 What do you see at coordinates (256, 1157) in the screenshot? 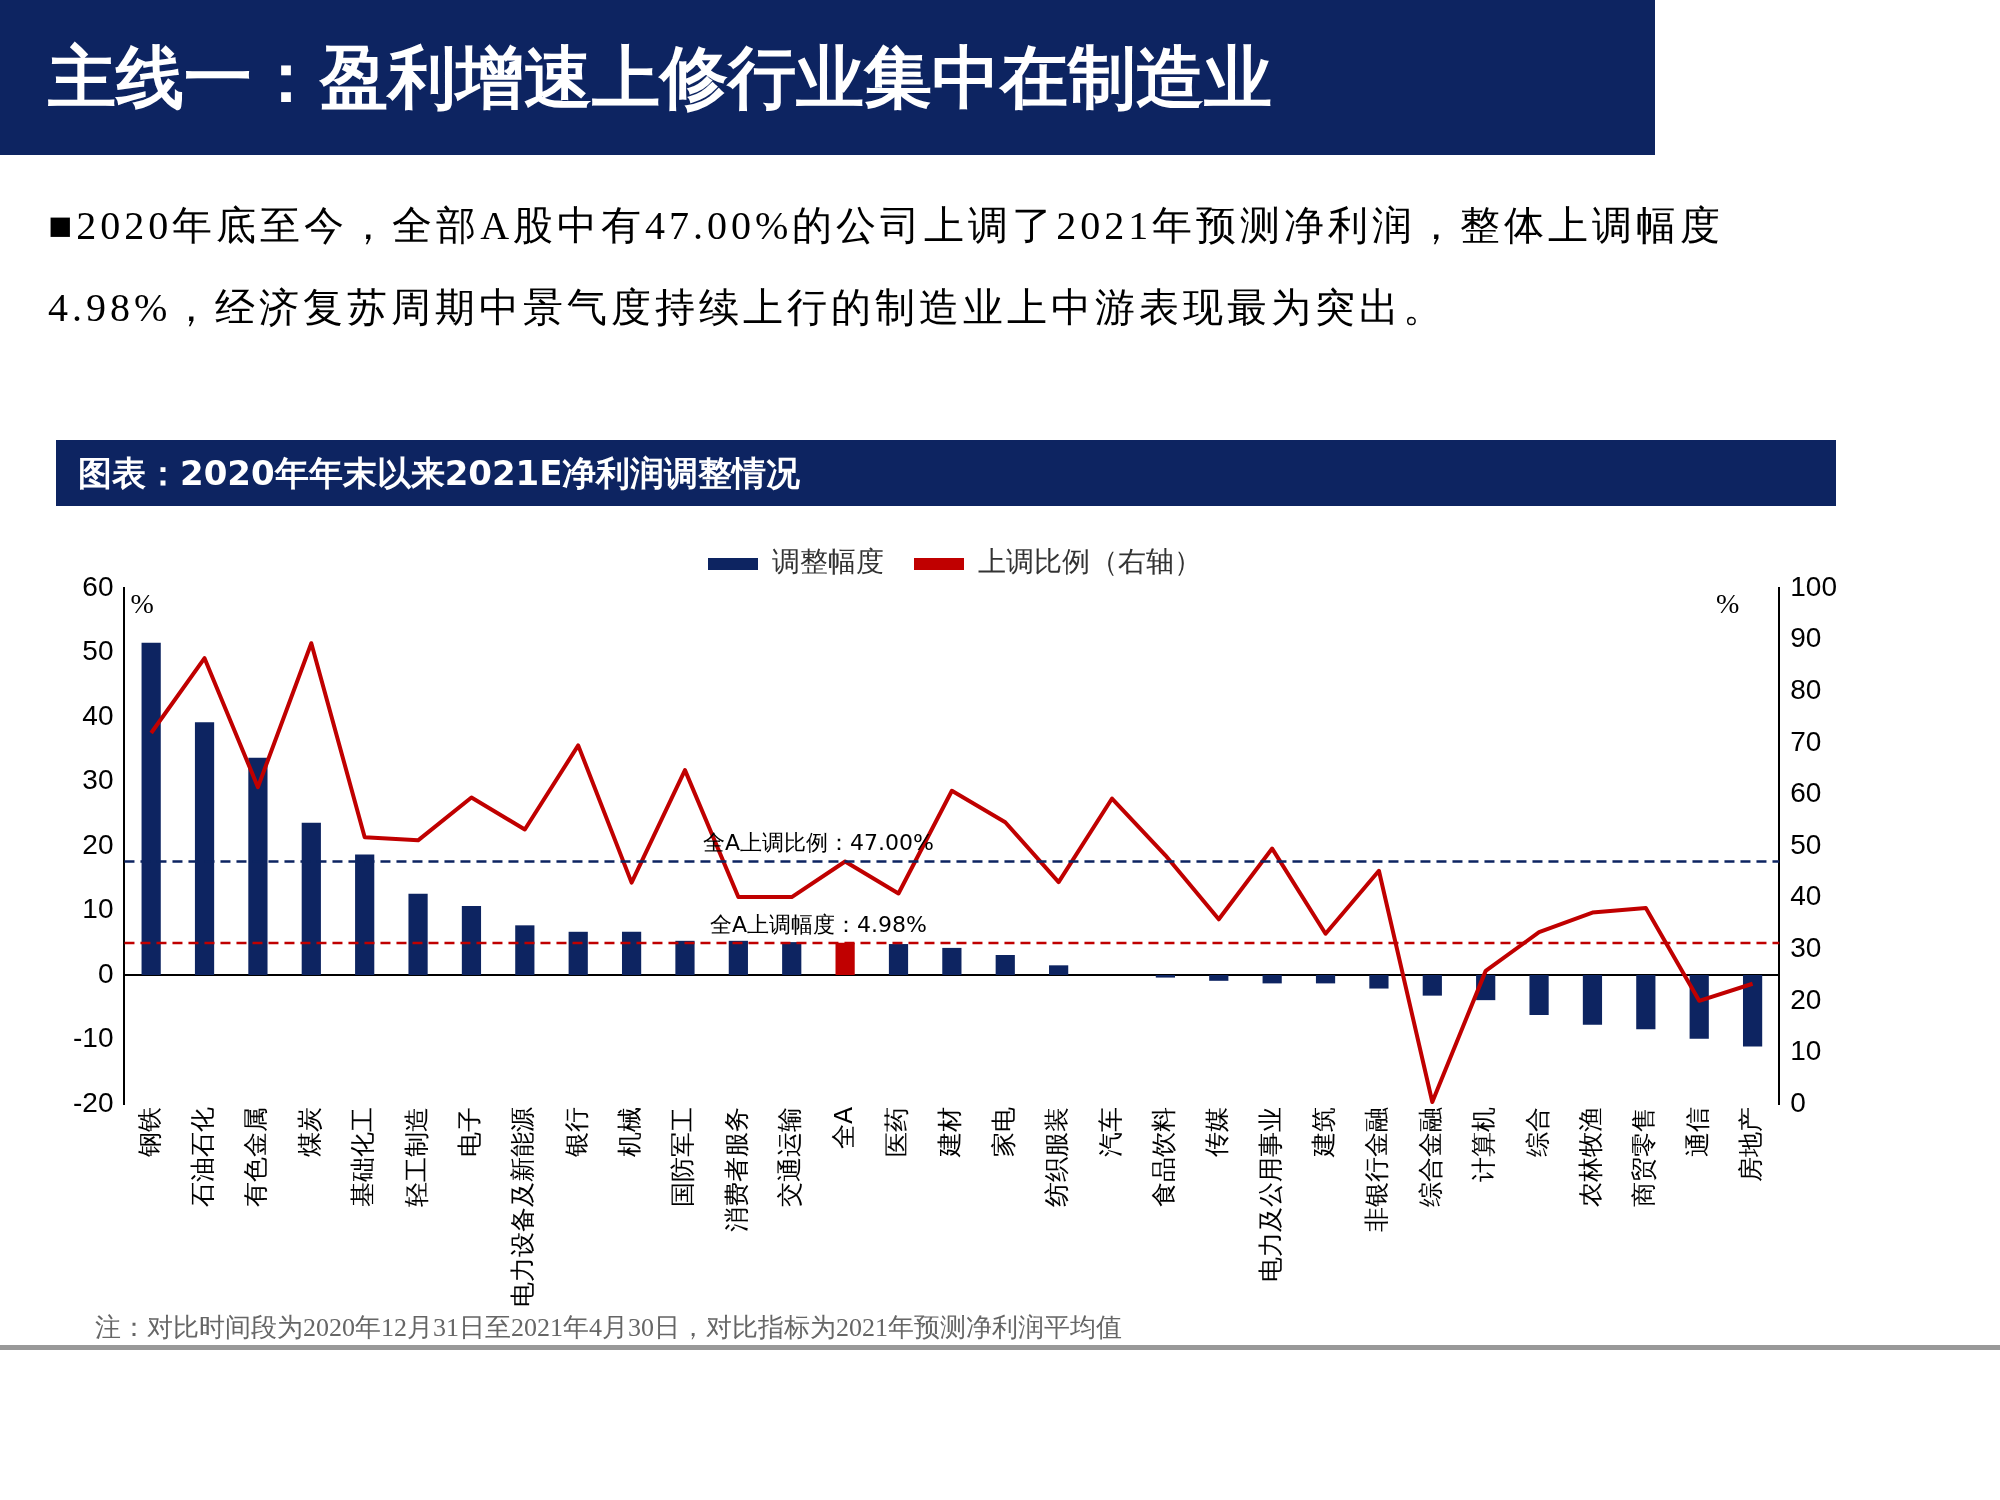
I see `x-tick-label: 有色金属` at bounding box center [256, 1157].